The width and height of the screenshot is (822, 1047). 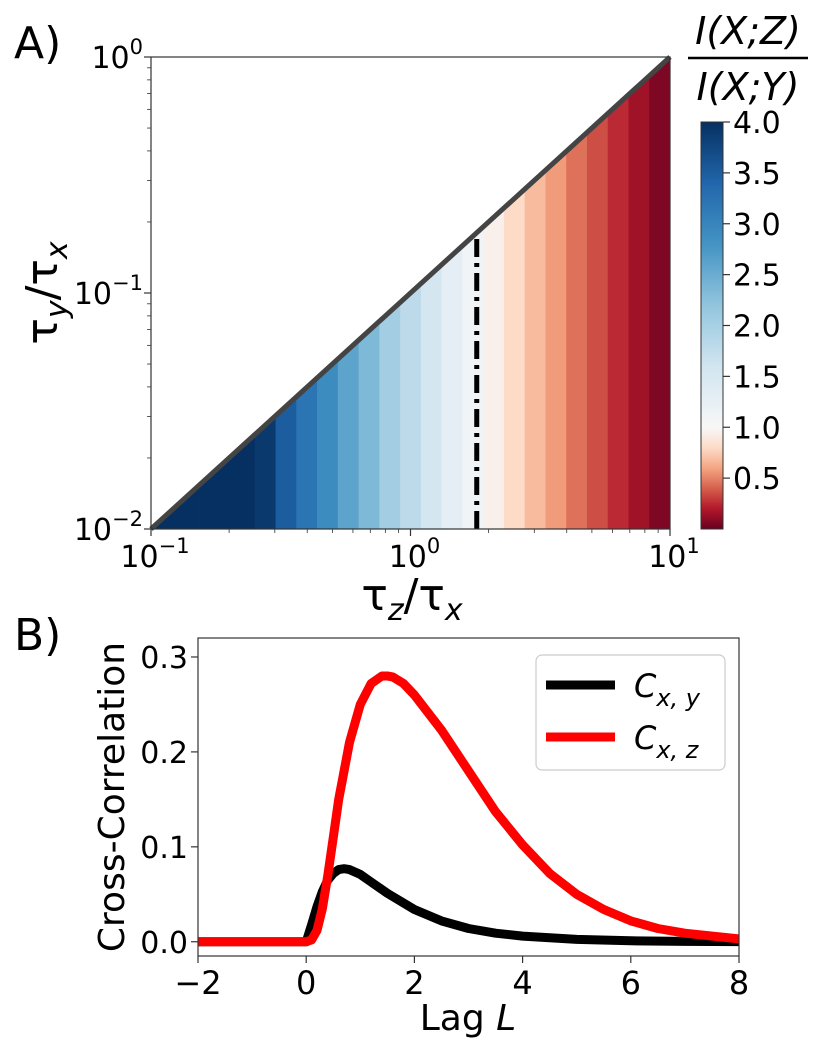 What do you see at coordinates (748, 31) in the screenshot?
I see `colorbar-title-numerator: I(X;Z)` at bounding box center [748, 31].